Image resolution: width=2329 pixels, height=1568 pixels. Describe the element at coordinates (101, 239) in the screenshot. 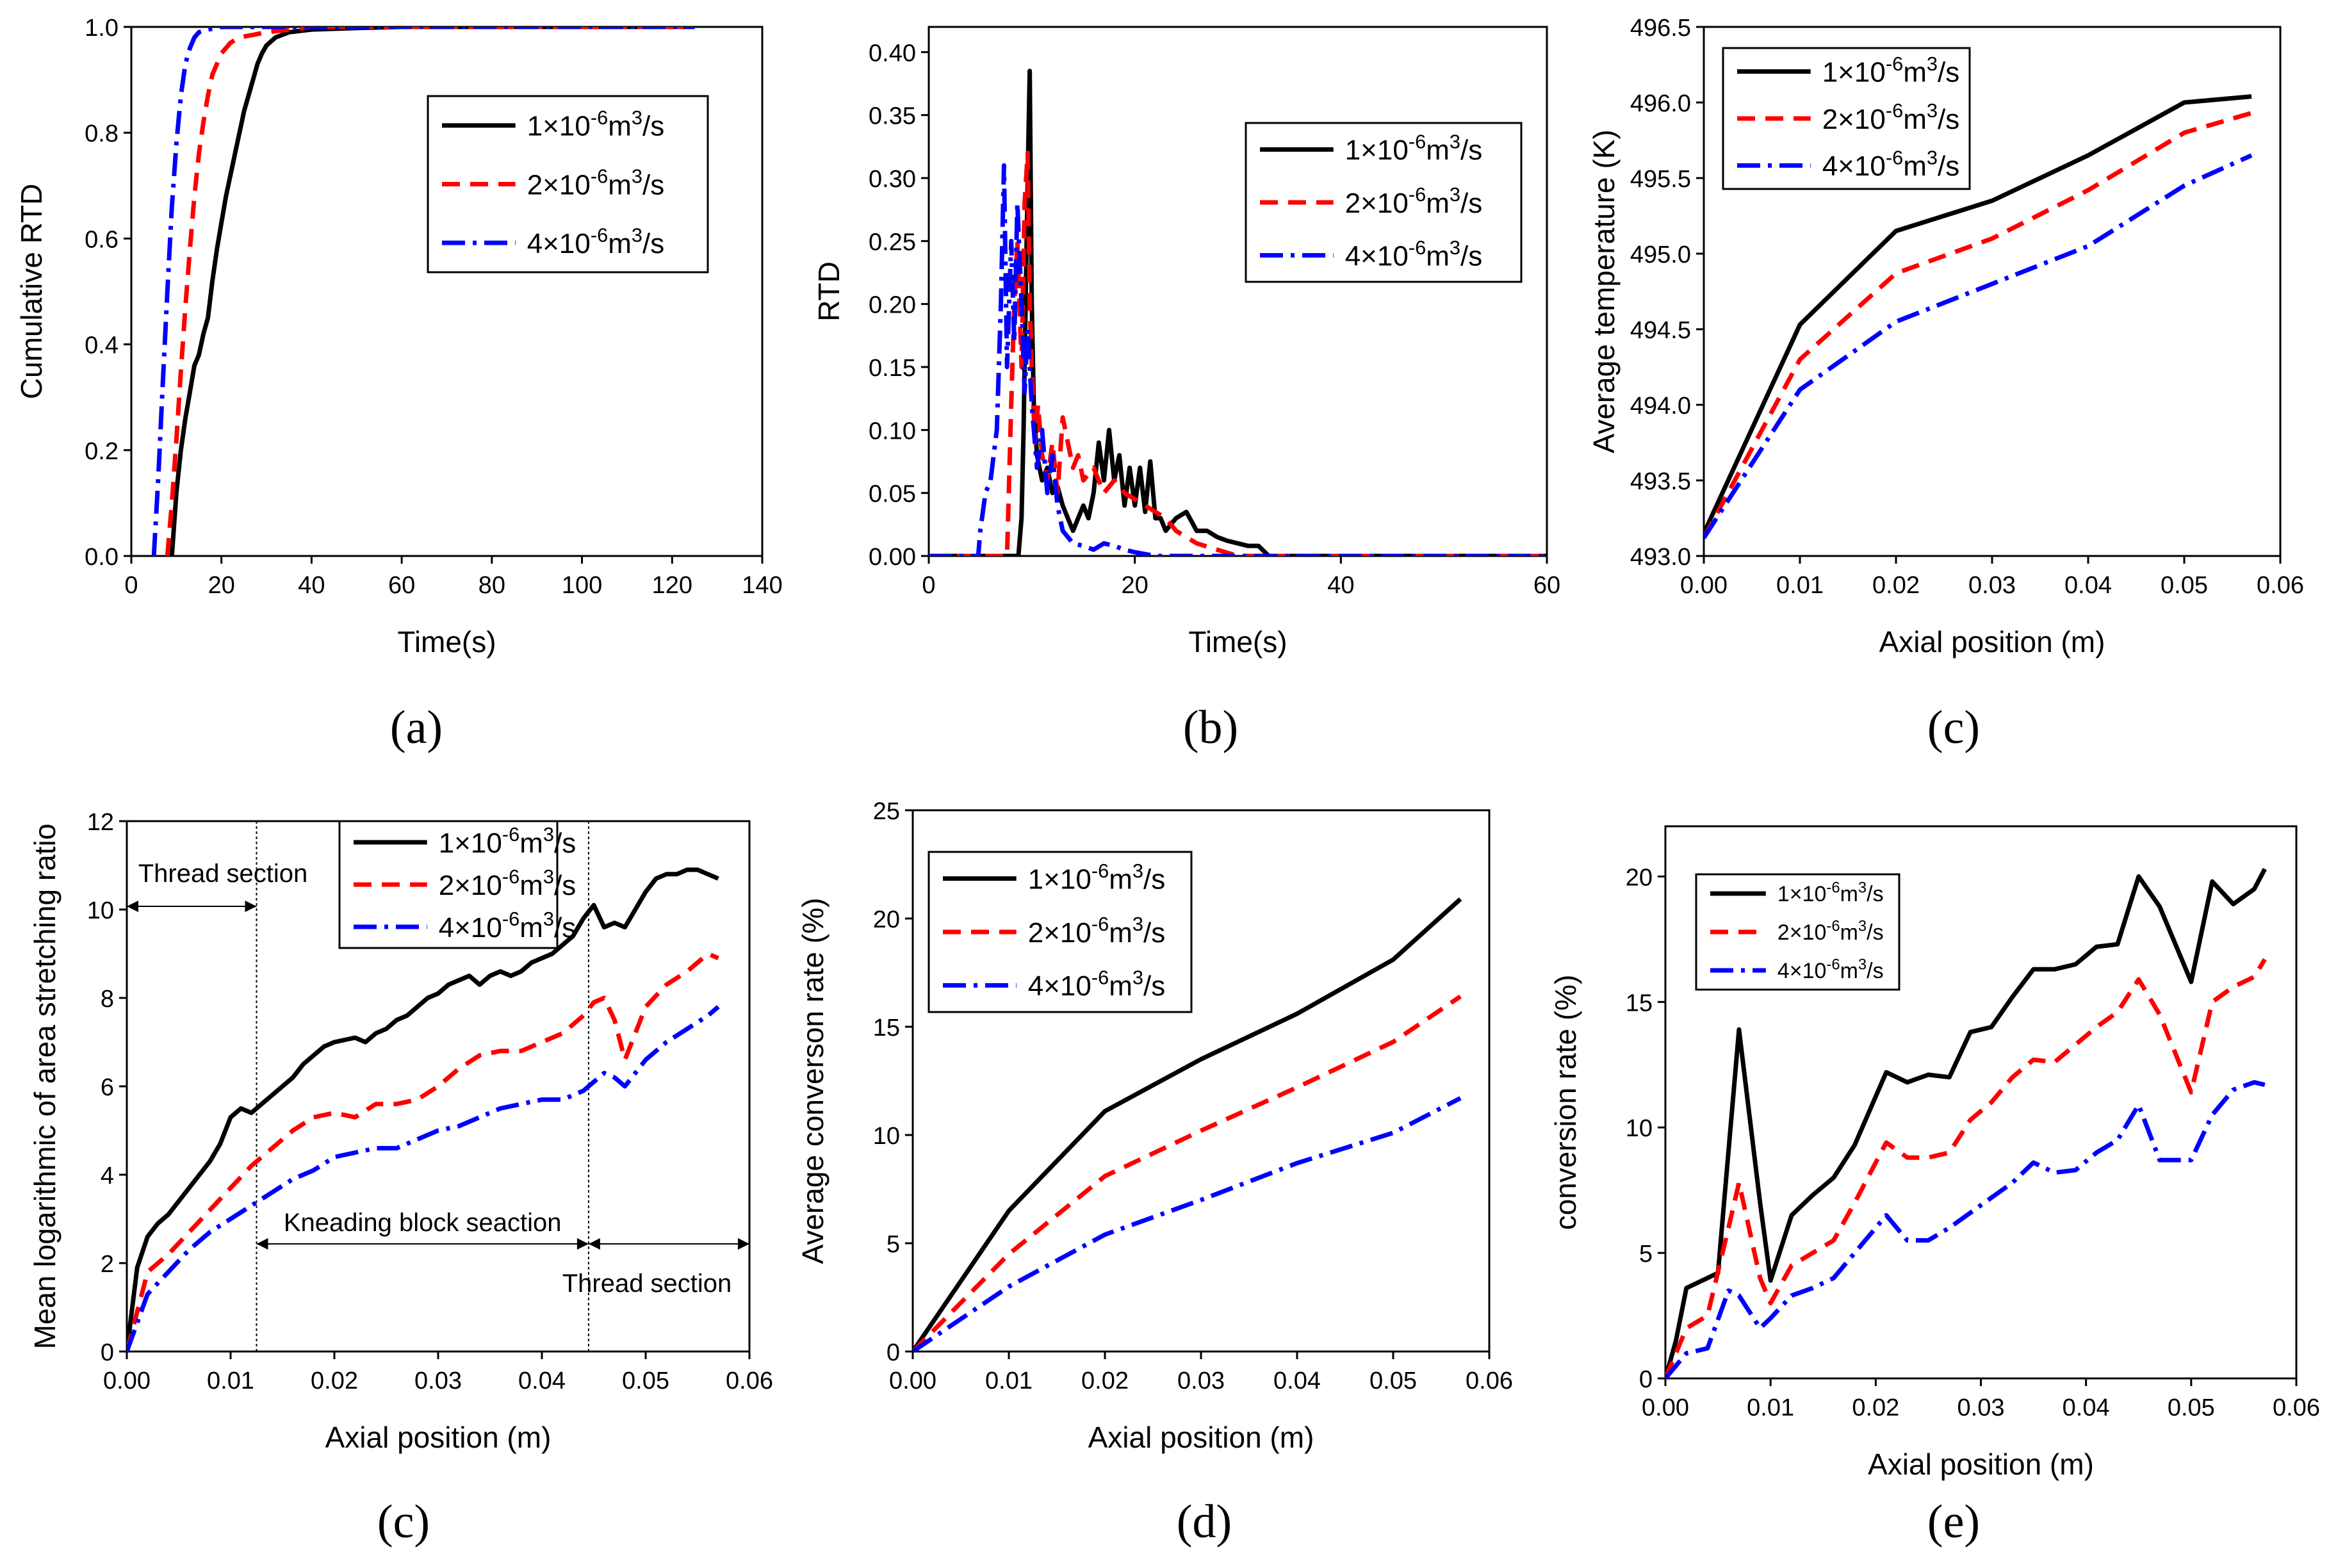

I see `y-tick-label: 0.6` at that location.